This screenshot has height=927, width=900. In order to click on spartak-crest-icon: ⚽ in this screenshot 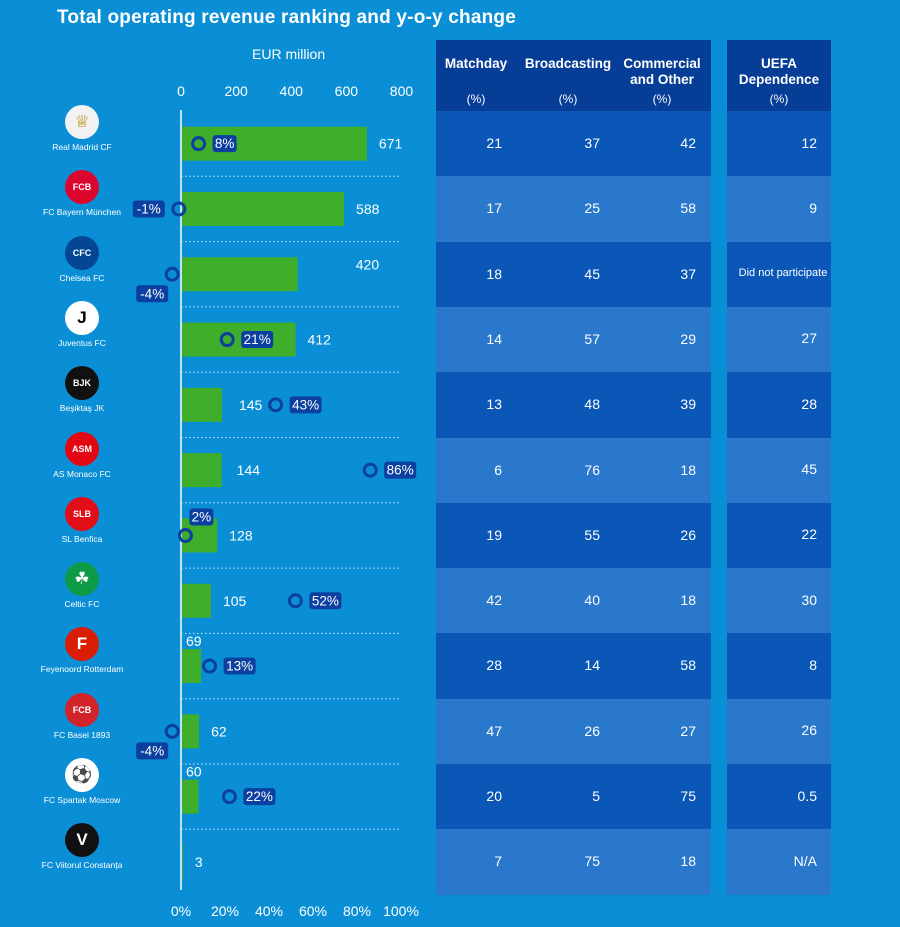, I will do `click(82, 775)`.